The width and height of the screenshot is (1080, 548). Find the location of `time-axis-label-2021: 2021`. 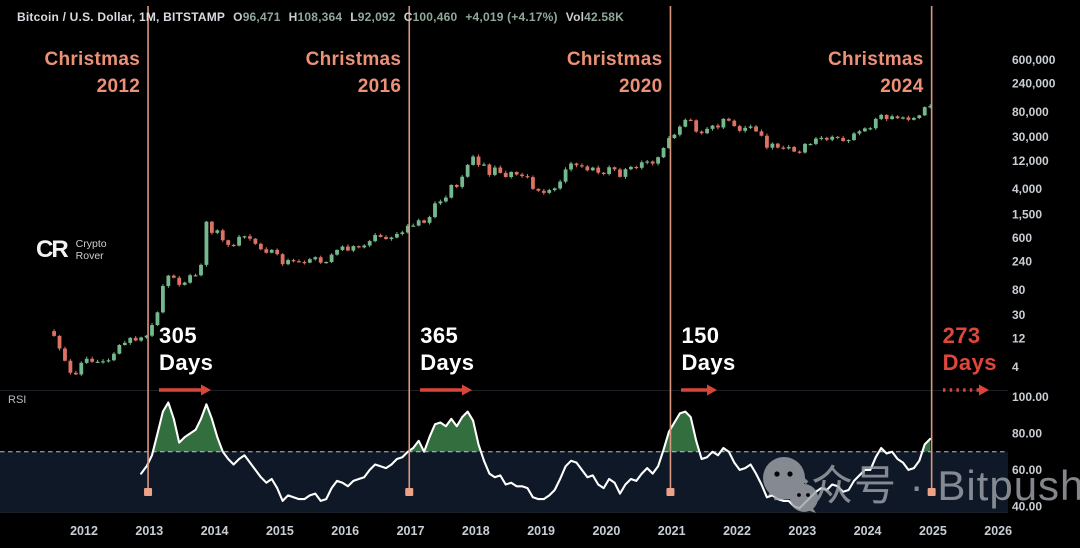

time-axis-label-2021: 2021 is located at coordinates (672, 531).